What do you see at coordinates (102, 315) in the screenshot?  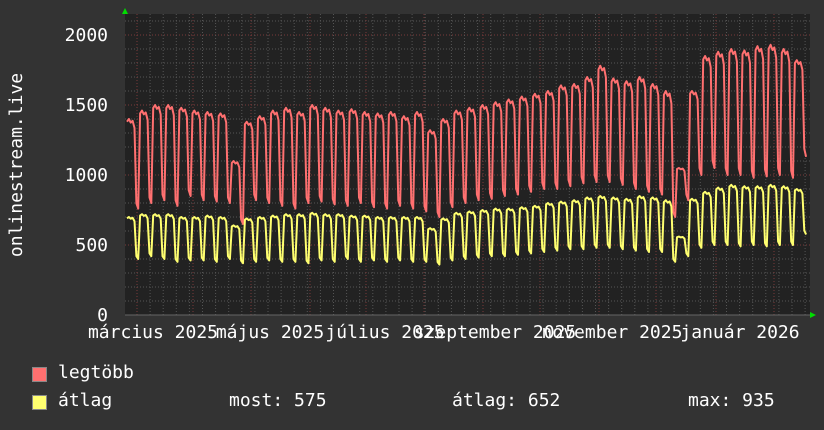 I see `y-tick-label: 0` at bounding box center [102, 315].